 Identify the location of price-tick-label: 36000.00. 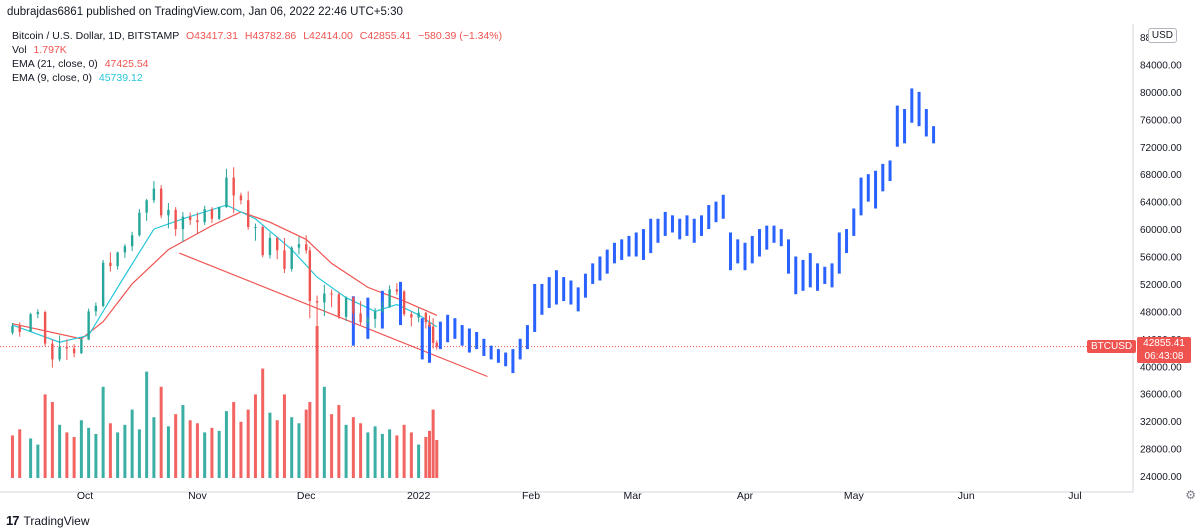
(1161, 395).